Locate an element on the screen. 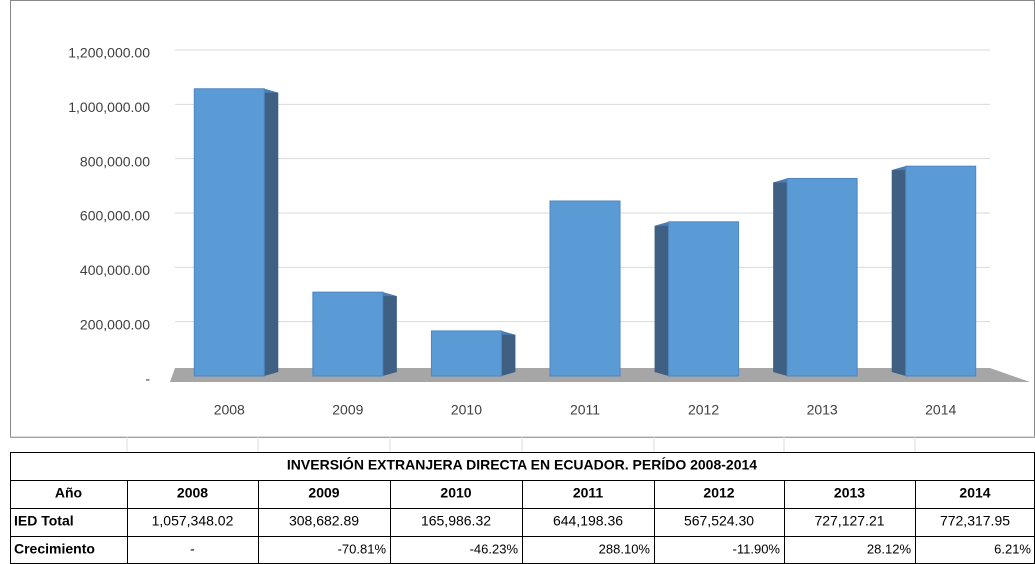 The image size is (1035, 564). cell: 165,986.32 is located at coordinates (456, 521).